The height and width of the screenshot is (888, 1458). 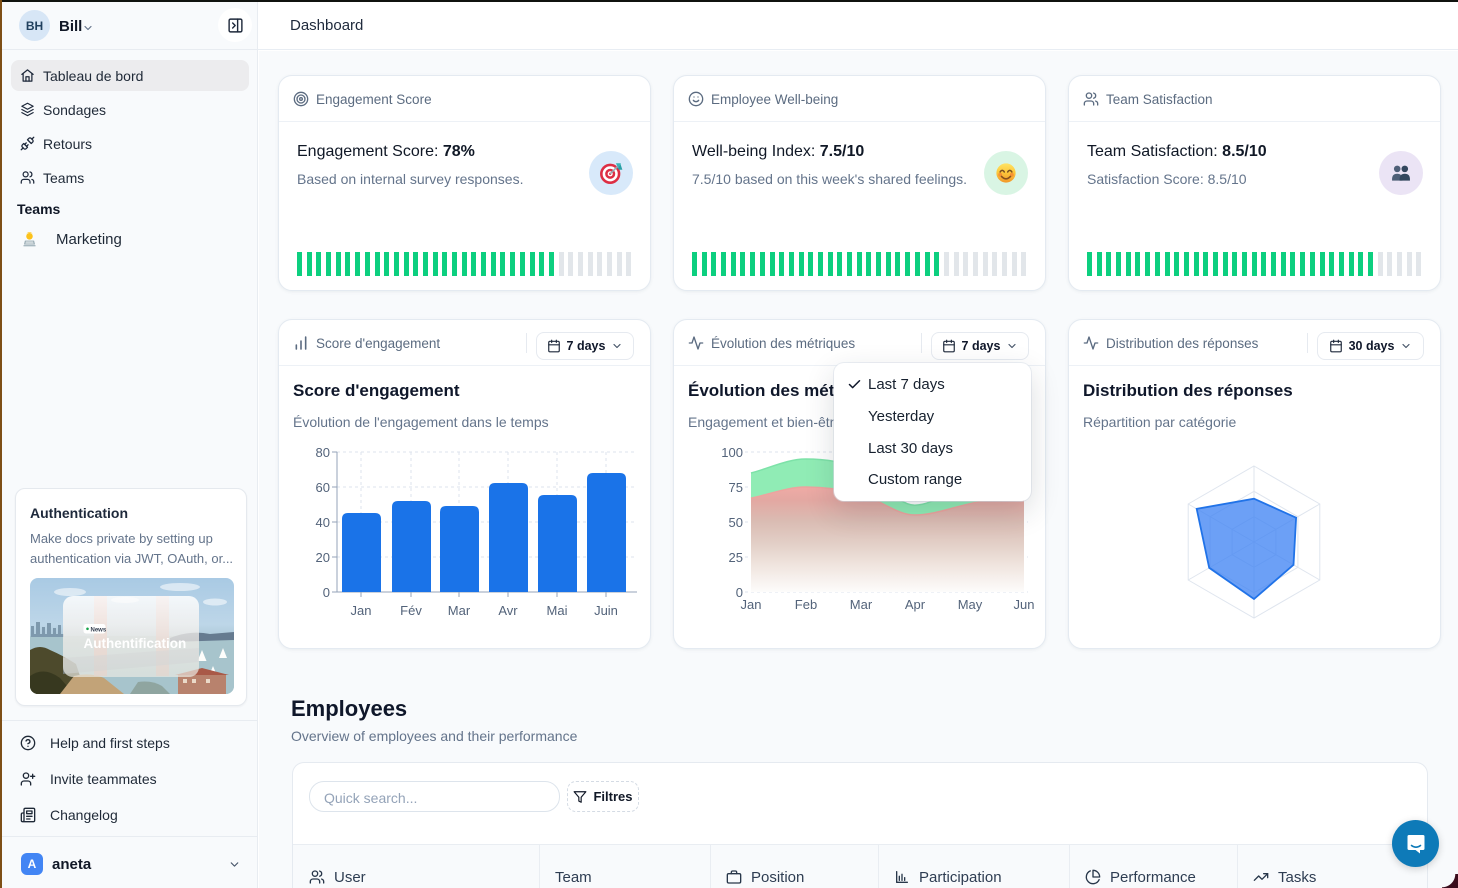 What do you see at coordinates (135, 643) in the screenshot?
I see `svg-text: Authentification` at bounding box center [135, 643].